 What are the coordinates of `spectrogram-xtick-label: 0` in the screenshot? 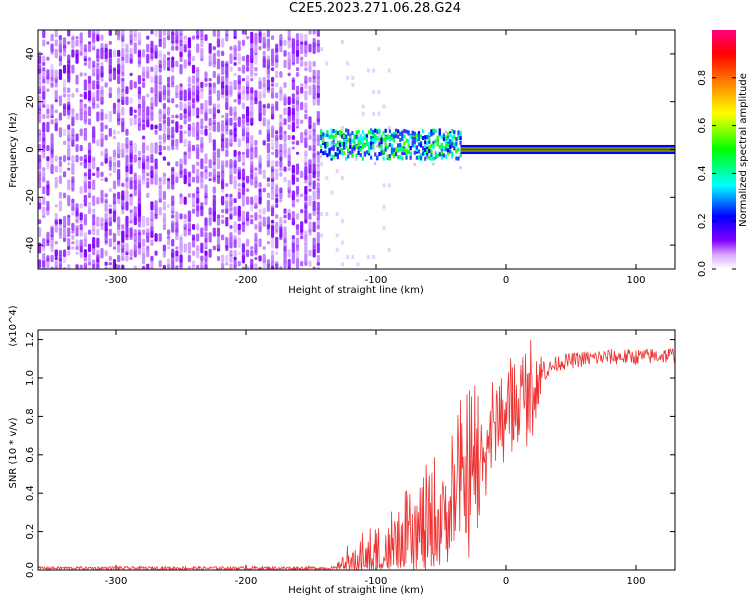 It's located at (506, 280).